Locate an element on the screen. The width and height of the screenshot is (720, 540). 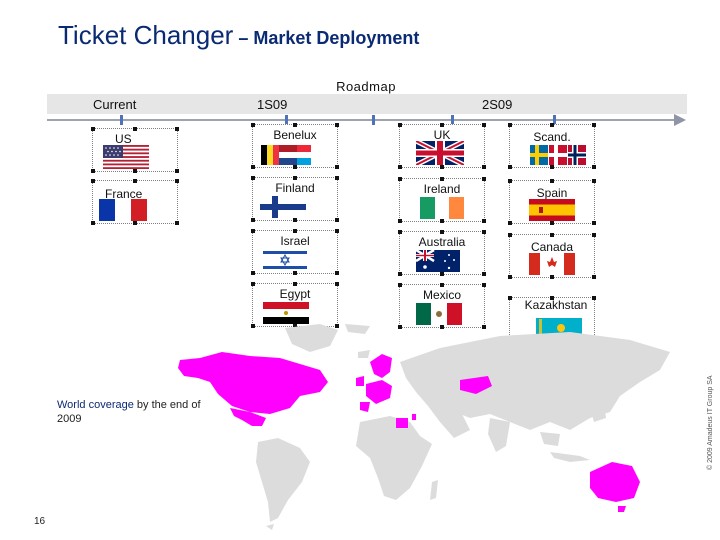
country-card-australia: Australia is located at coordinates (442, 253).